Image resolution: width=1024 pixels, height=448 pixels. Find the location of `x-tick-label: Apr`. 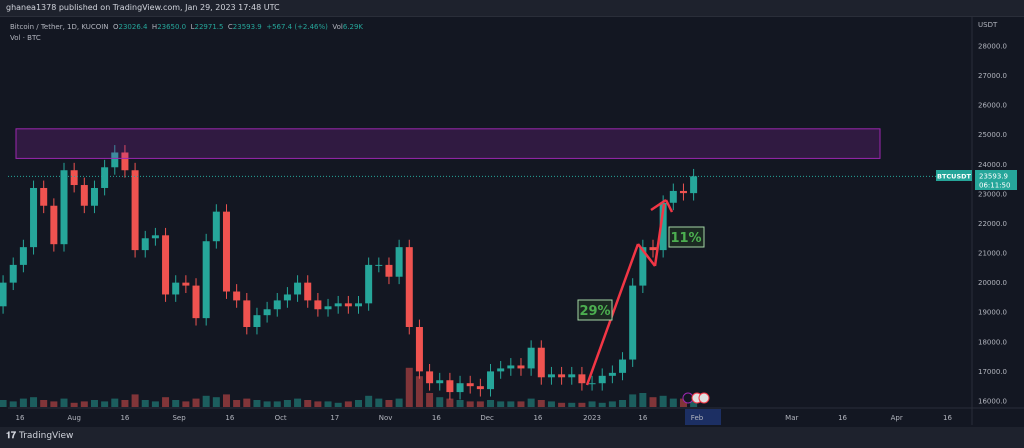

x-tick-label: Apr is located at coordinates (897, 418).